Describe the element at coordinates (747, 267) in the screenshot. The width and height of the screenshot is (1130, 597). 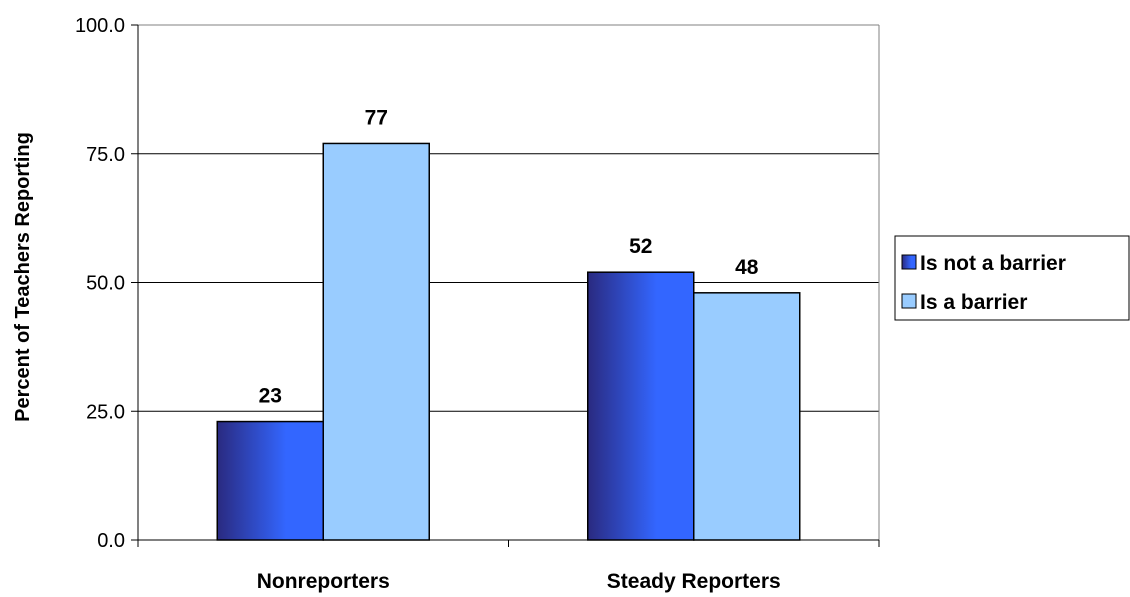
I see `data-label: 48` at that location.